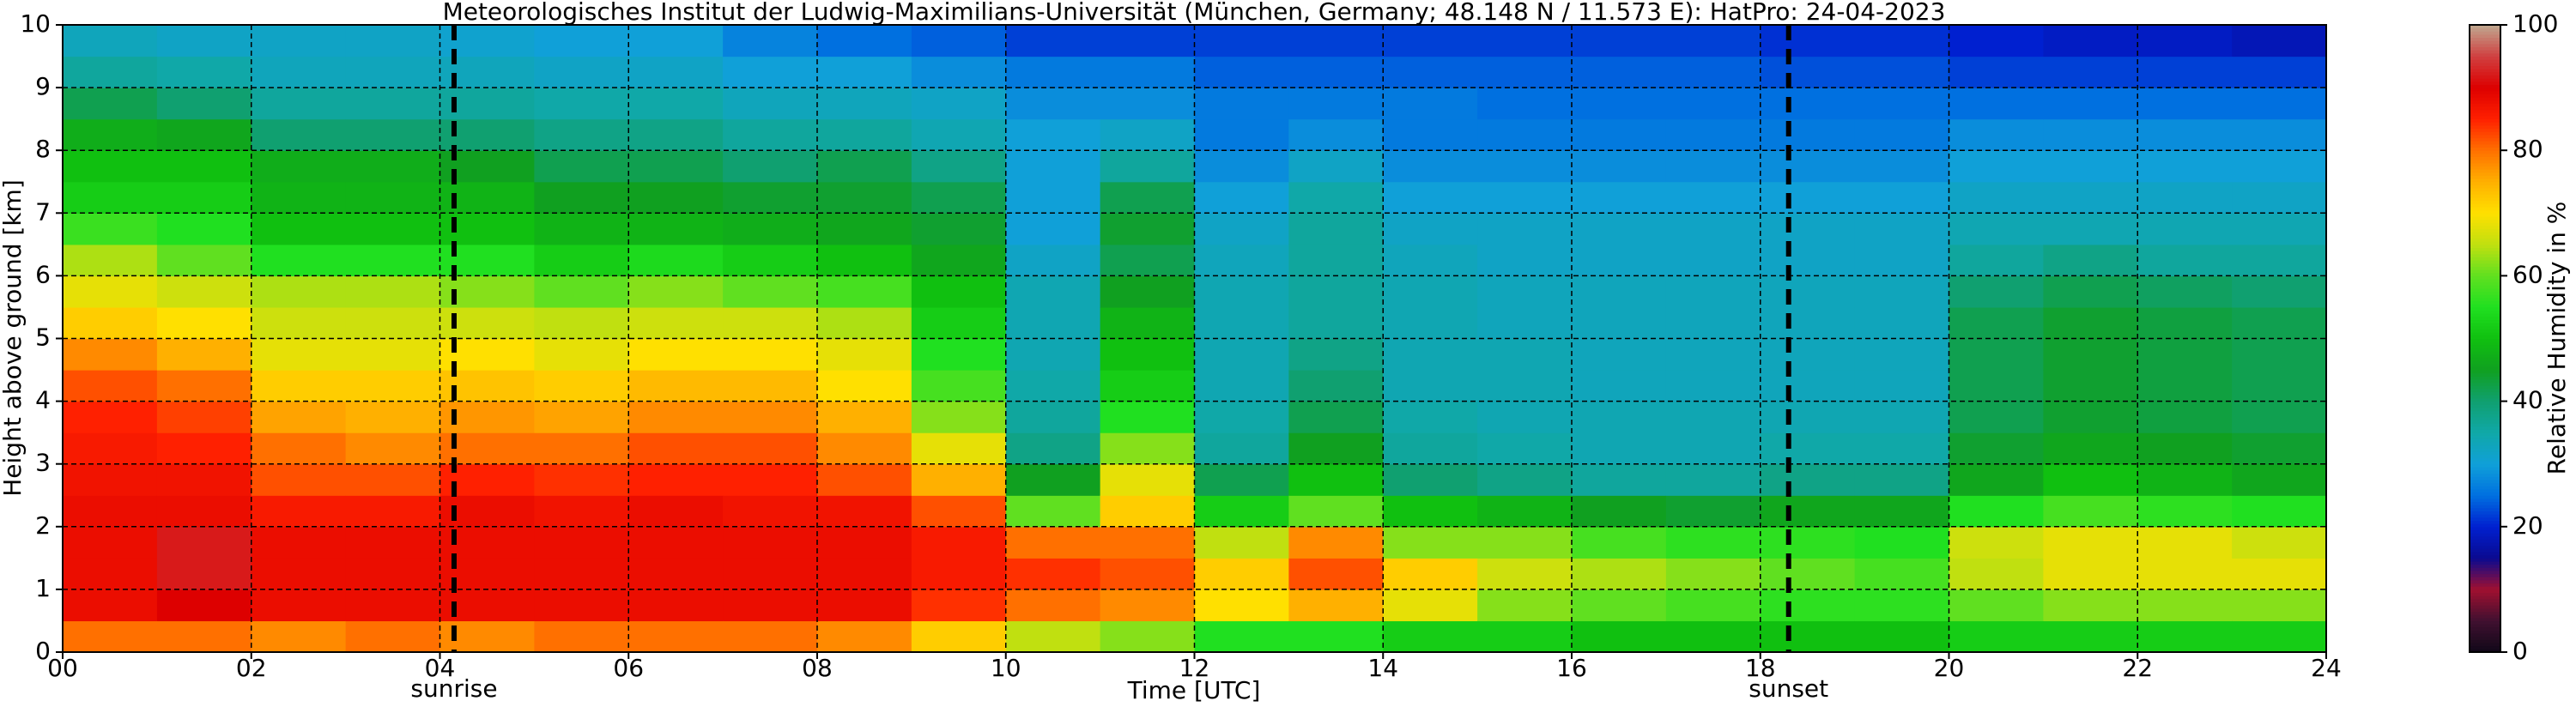  I want to click on x-tick-label: 14, so click(1382, 668).